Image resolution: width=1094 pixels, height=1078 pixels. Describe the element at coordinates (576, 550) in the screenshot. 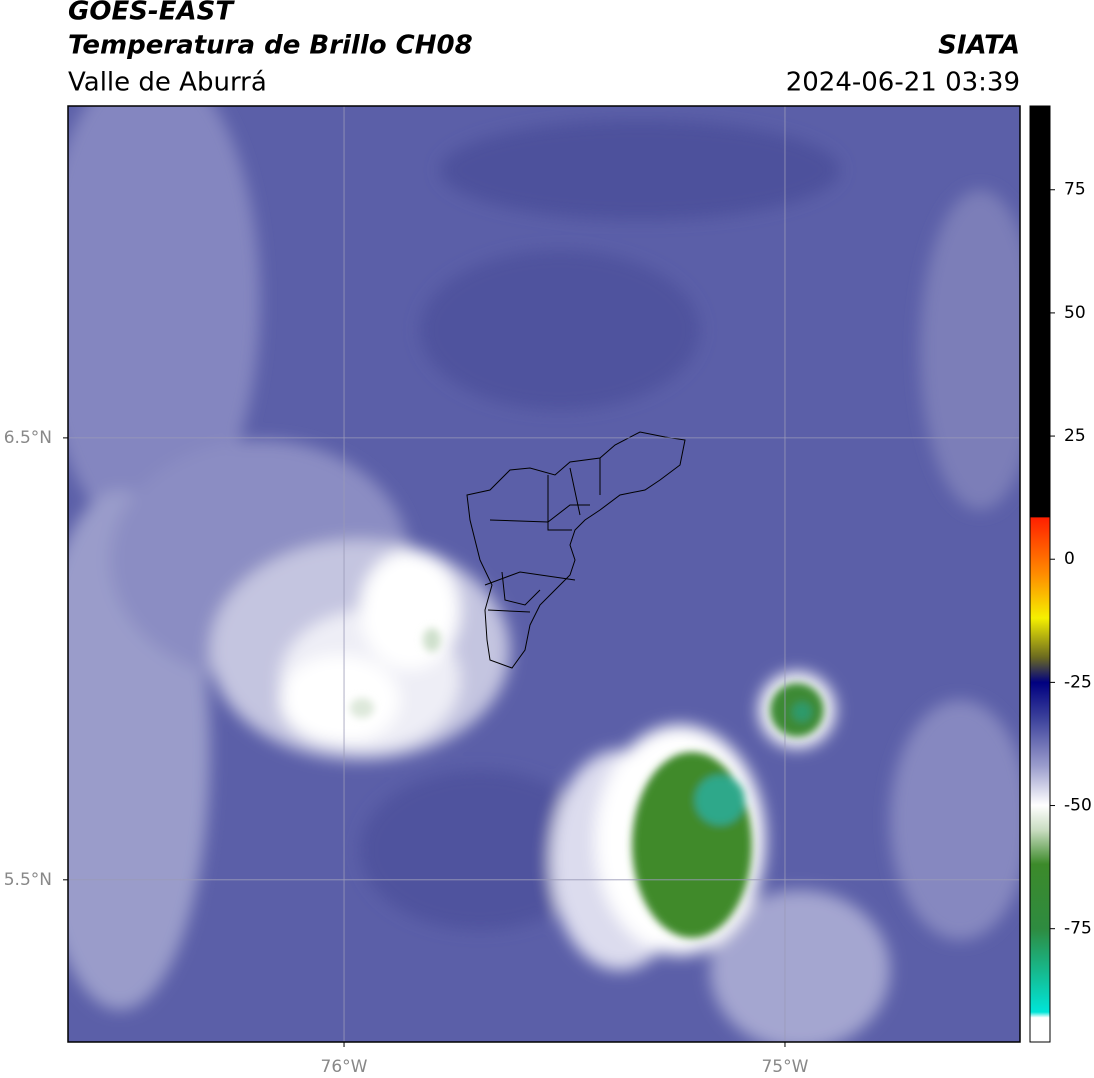

I see `municipal-boundaries` at that location.